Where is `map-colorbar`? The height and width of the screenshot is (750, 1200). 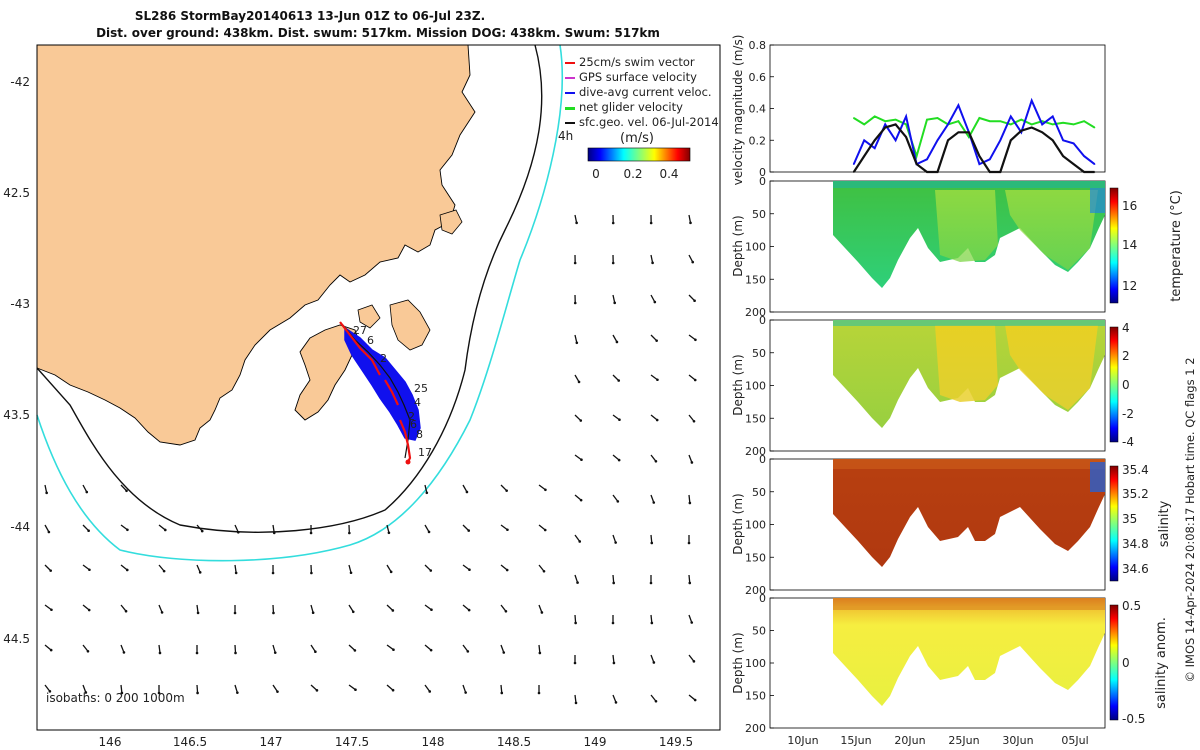 map-colorbar is located at coordinates (639, 154).